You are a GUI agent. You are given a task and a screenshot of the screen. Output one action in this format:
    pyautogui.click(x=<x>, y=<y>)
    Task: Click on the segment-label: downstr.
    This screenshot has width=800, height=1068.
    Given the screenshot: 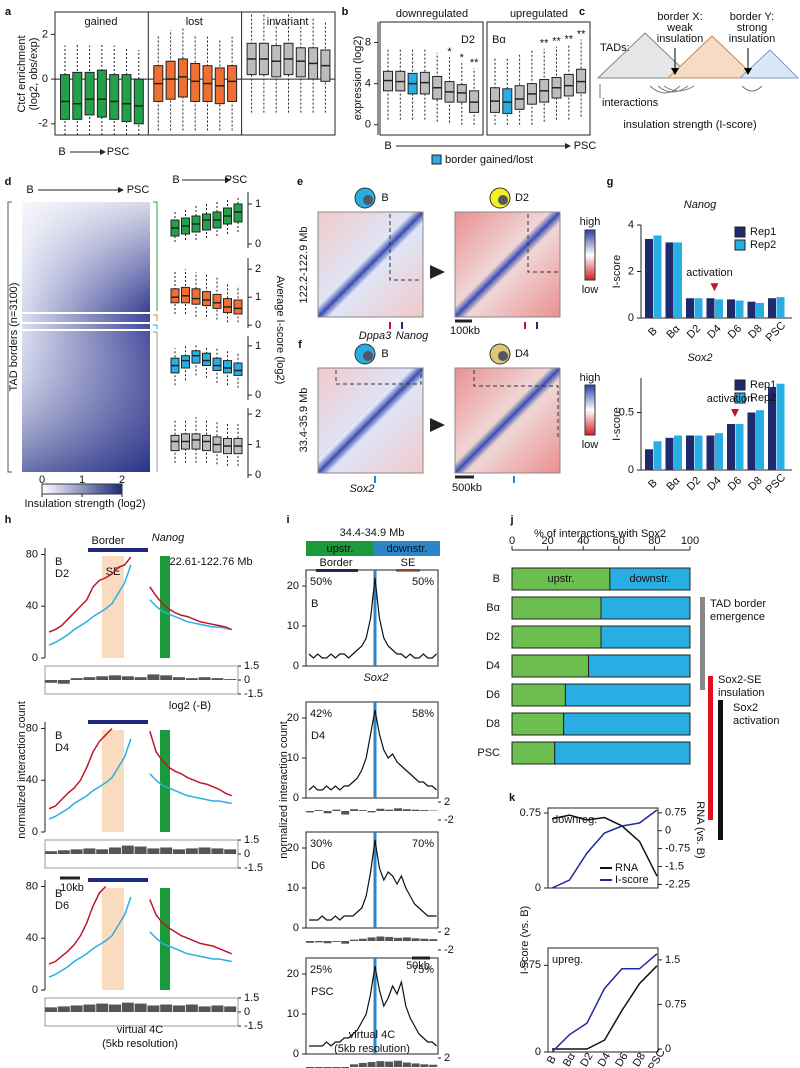 What is the action you would take?
    pyautogui.click(x=649, y=579)
    